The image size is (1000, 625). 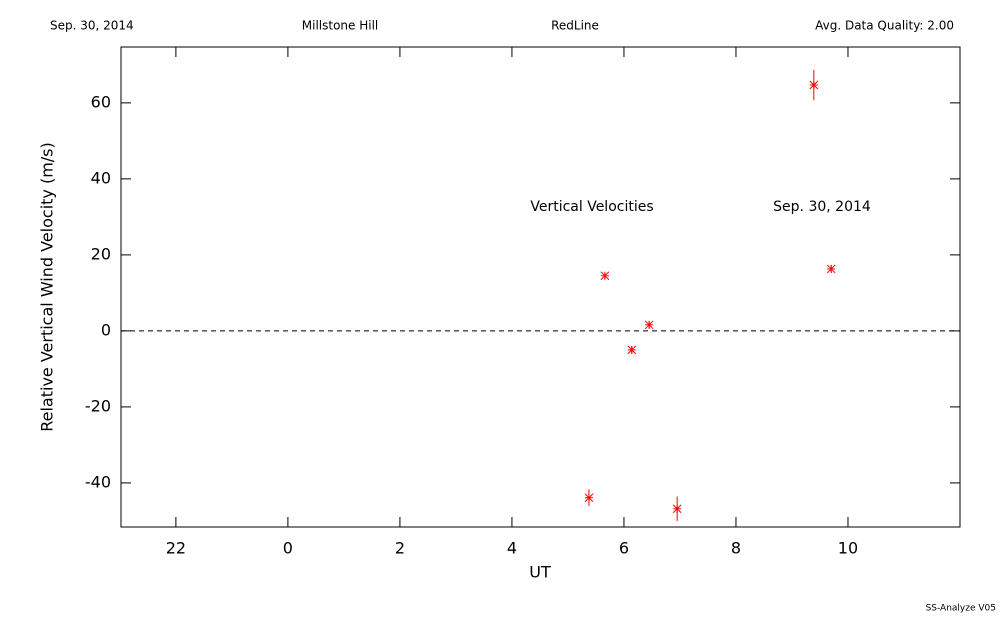 What do you see at coordinates (340, 26) in the screenshot?
I see `header-site: Millstone Hill` at bounding box center [340, 26].